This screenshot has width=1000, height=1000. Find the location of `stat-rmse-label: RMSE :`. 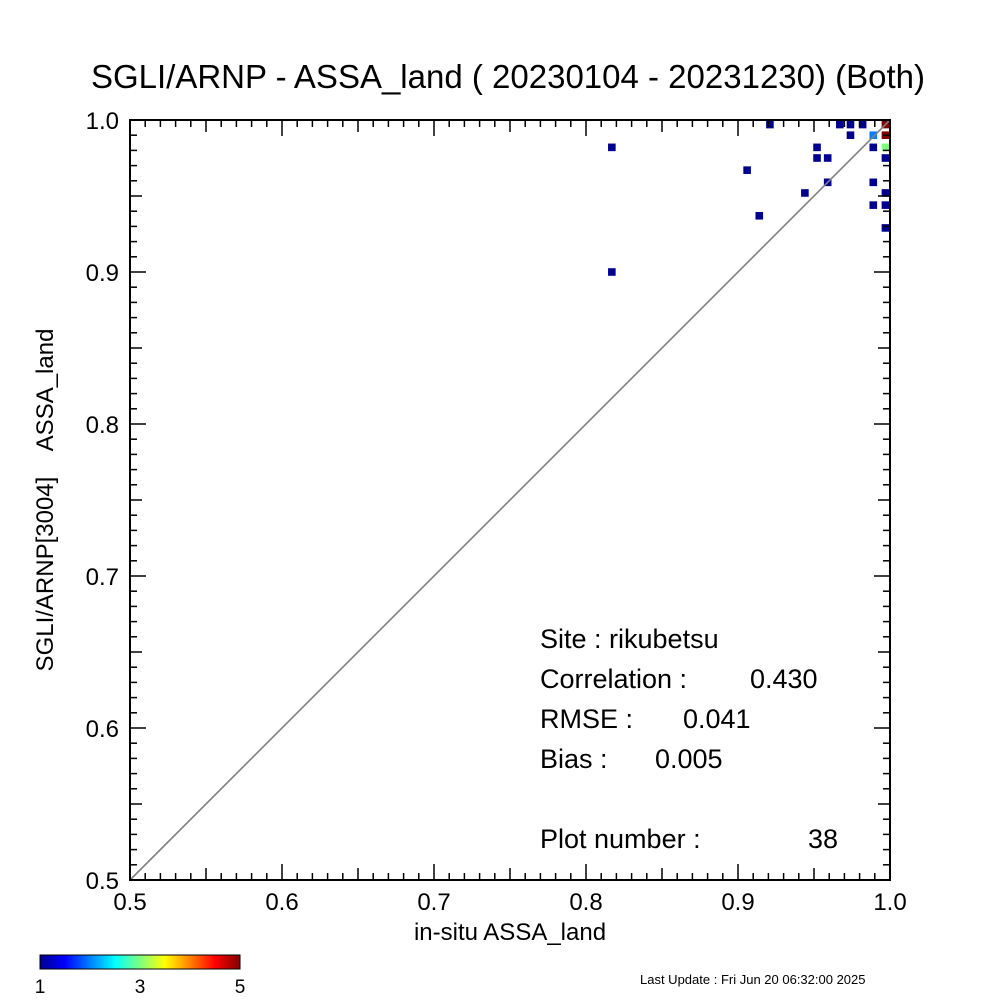

stat-rmse-label: RMSE : is located at coordinates (586, 719).